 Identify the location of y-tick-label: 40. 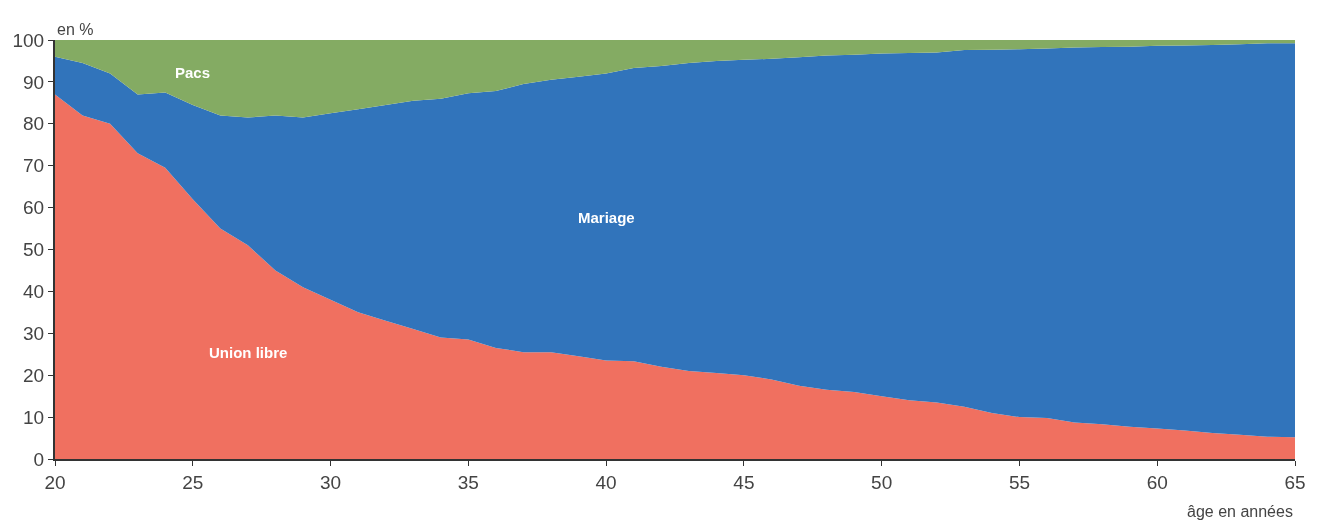
(34, 292).